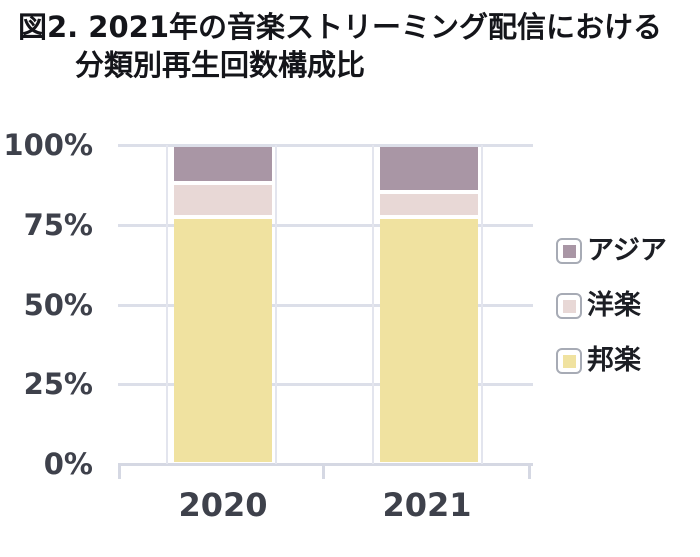 This screenshot has height=557, width=700. Describe the element at coordinates (48, 145) in the screenshot. I see `y-axis-tick-label: 100%` at that location.